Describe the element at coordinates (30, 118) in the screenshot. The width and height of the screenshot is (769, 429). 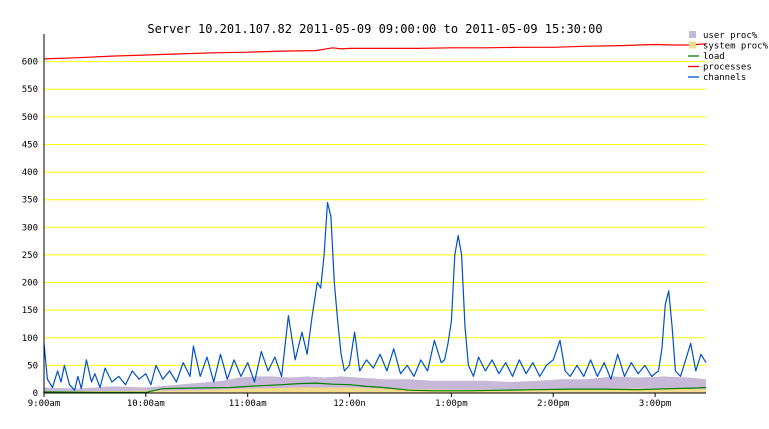
I see `y-tick-label: 500` at that location.